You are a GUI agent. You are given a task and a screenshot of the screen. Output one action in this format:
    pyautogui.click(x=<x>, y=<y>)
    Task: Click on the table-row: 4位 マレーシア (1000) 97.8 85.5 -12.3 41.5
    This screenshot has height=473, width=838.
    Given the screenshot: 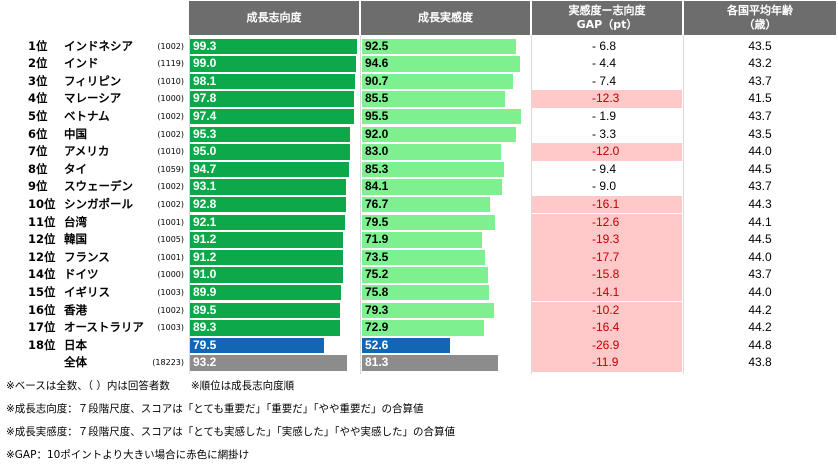 What is the action you would take?
    pyautogui.click(x=419, y=99)
    